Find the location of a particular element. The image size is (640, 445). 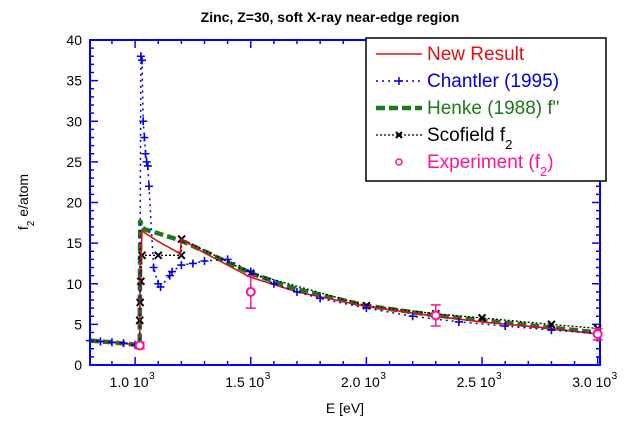

y-tick-label: 5 is located at coordinates (78, 324).